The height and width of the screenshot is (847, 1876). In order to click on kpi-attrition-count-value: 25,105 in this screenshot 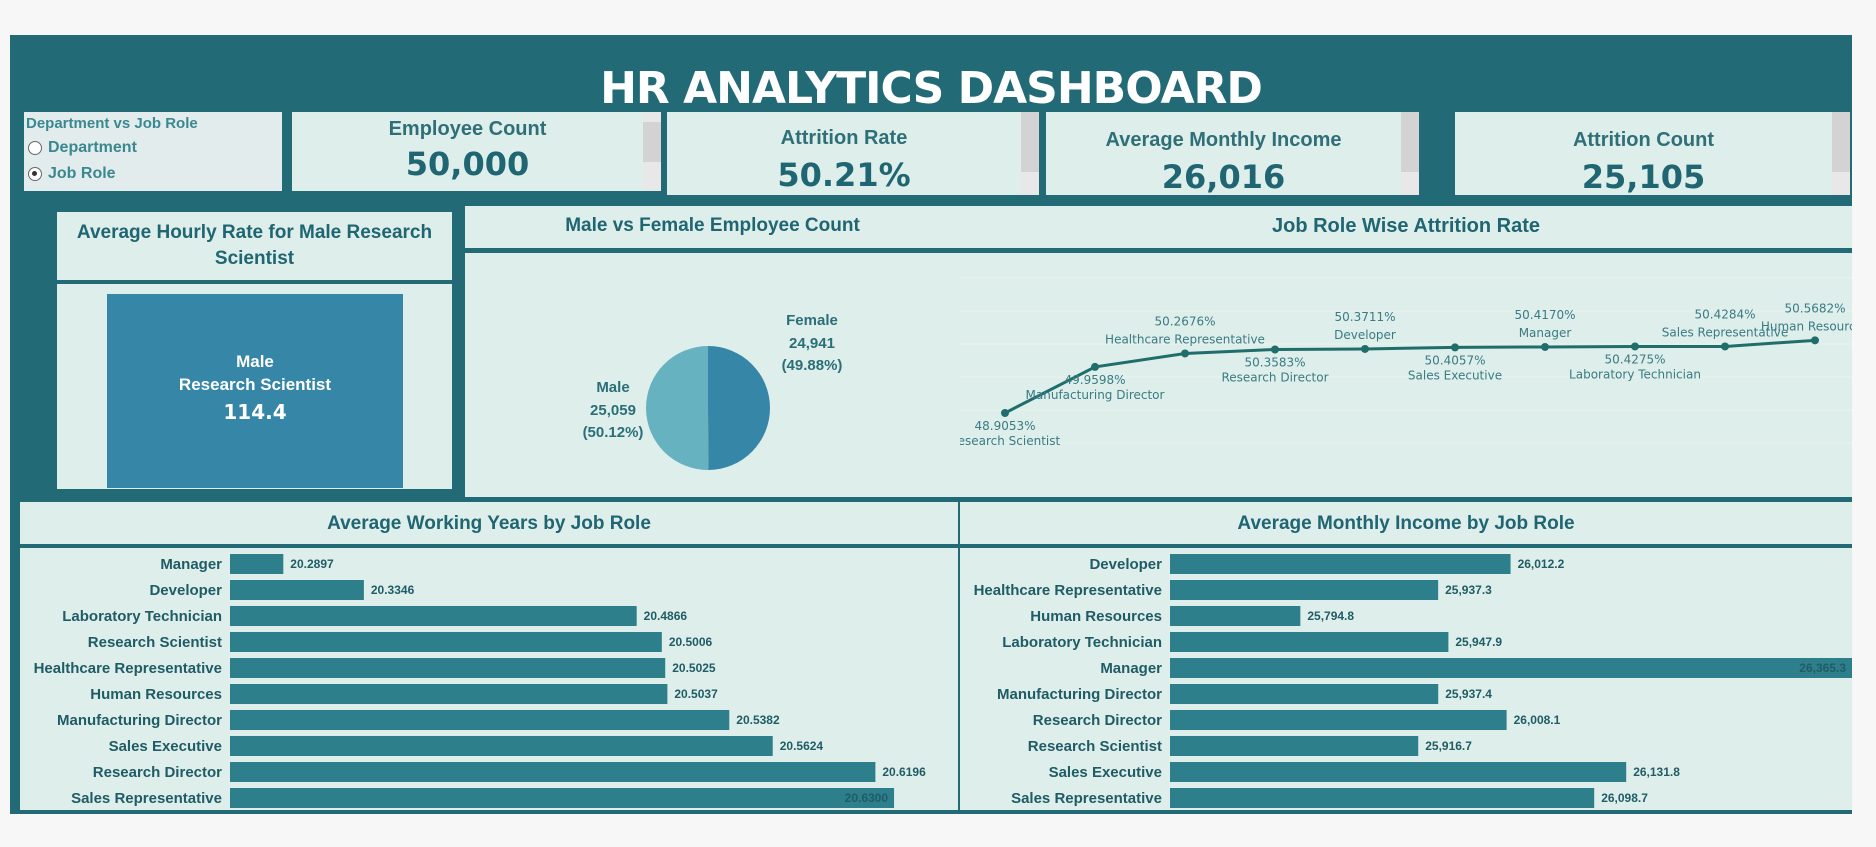, I will do `click(1643, 177)`.